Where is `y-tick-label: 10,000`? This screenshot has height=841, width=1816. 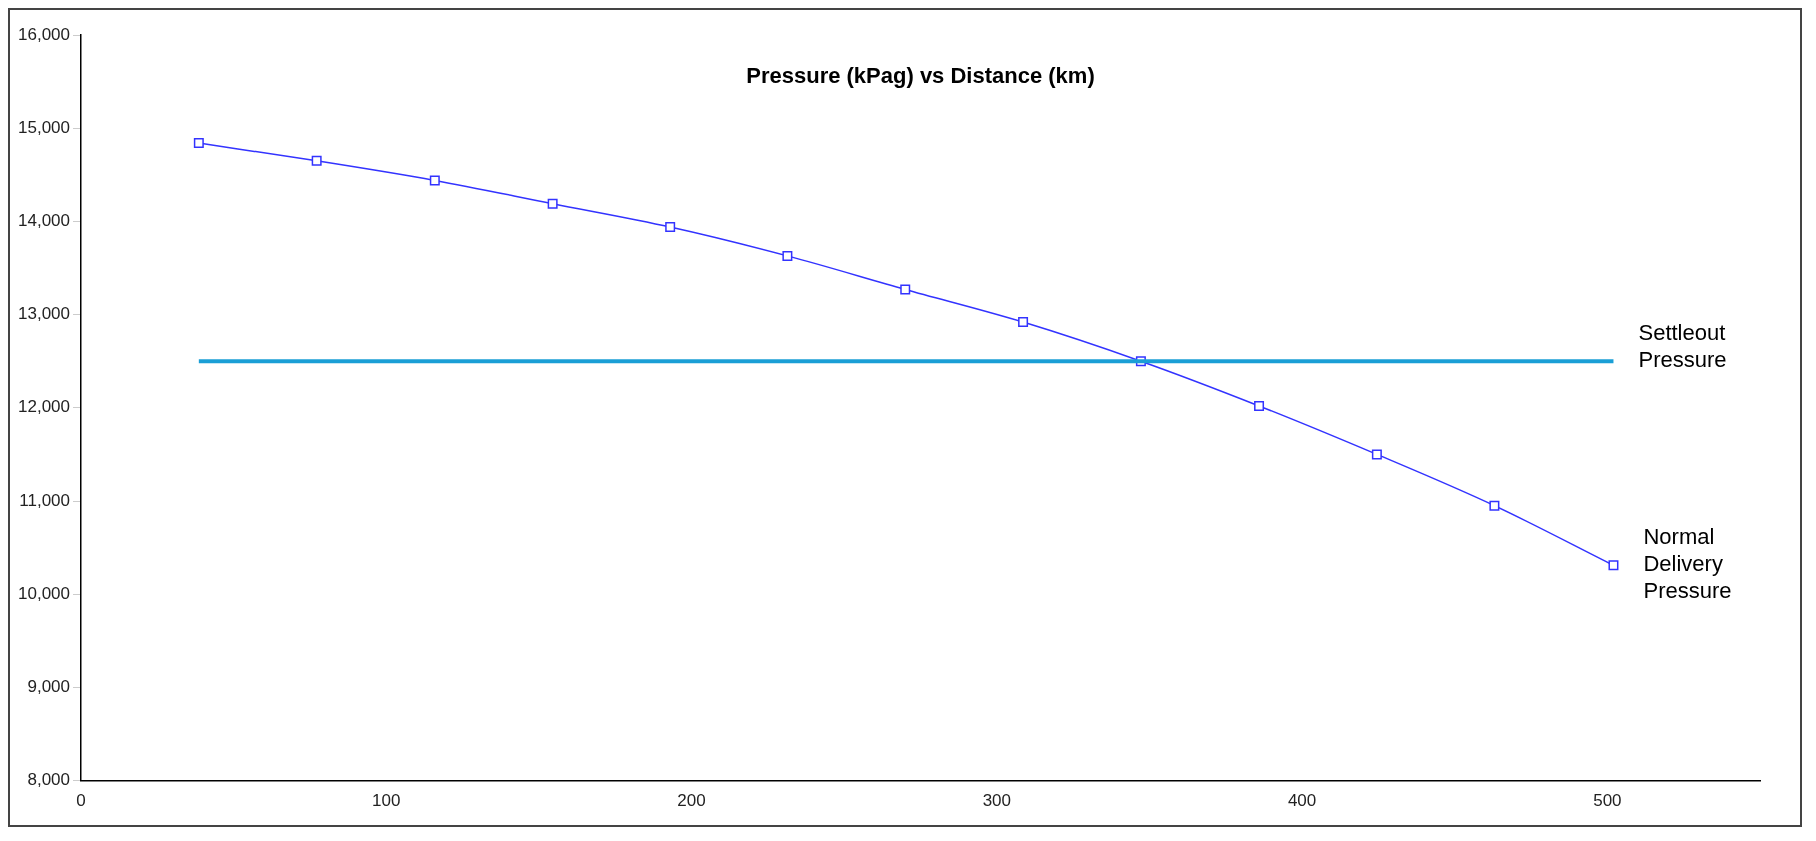 y-tick-label: 10,000 is located at coordinates (44, 593).